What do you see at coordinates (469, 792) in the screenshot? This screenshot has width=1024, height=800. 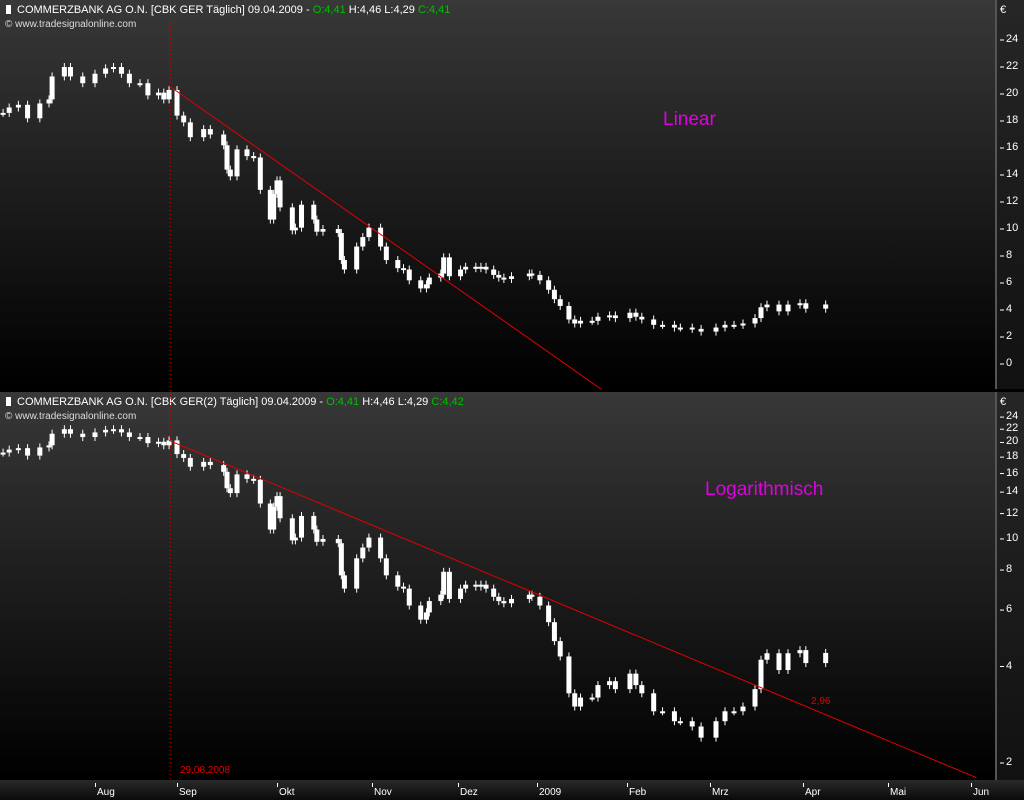 I see `x-tick-label: Dez` at bounding box center [469, 792].